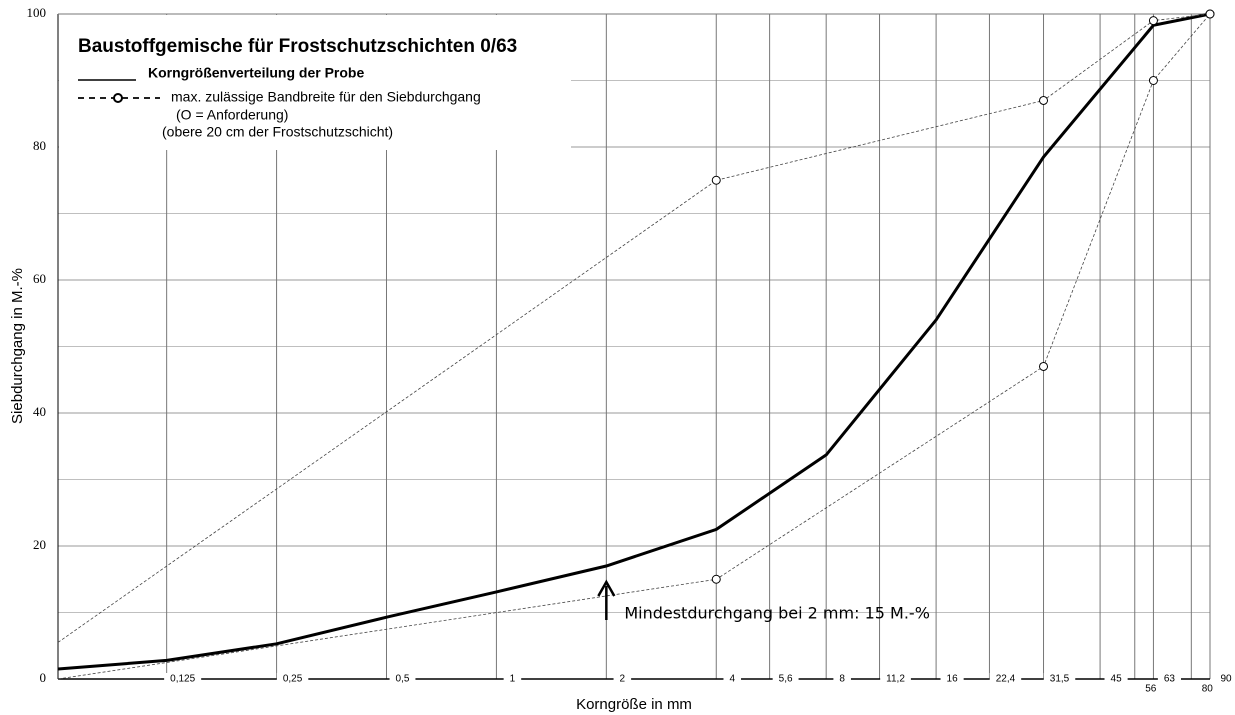 The image size is (1235, 715). I want to click on annotation: Mindestdurchgang bei 2 mm: 15 M.-%, so click(777, 613).